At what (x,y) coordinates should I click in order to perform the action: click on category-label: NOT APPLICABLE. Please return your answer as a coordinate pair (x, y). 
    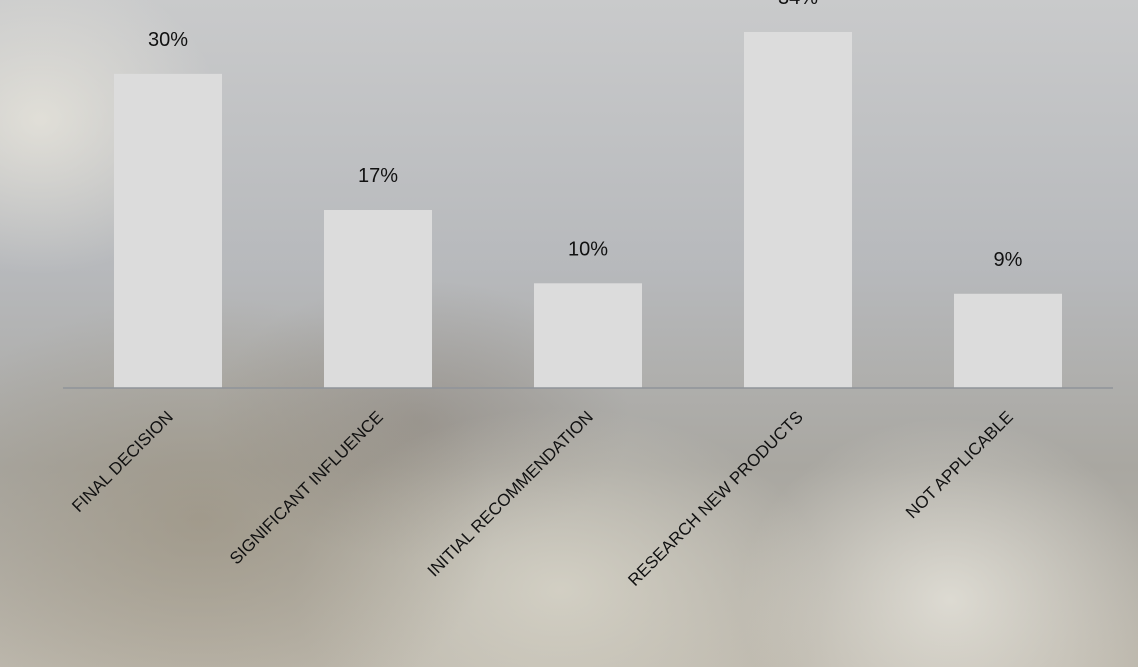
    Looking at the image, I should click on (959, 464).